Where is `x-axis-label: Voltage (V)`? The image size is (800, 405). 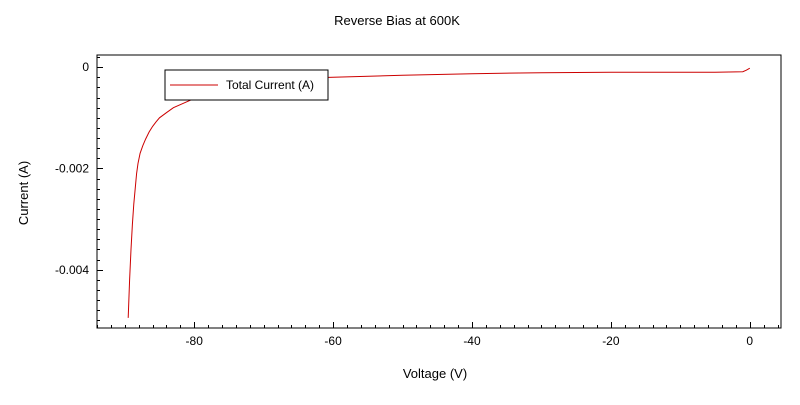
x-axis-label: Voltage (V) is located at coordinates (435, 373).